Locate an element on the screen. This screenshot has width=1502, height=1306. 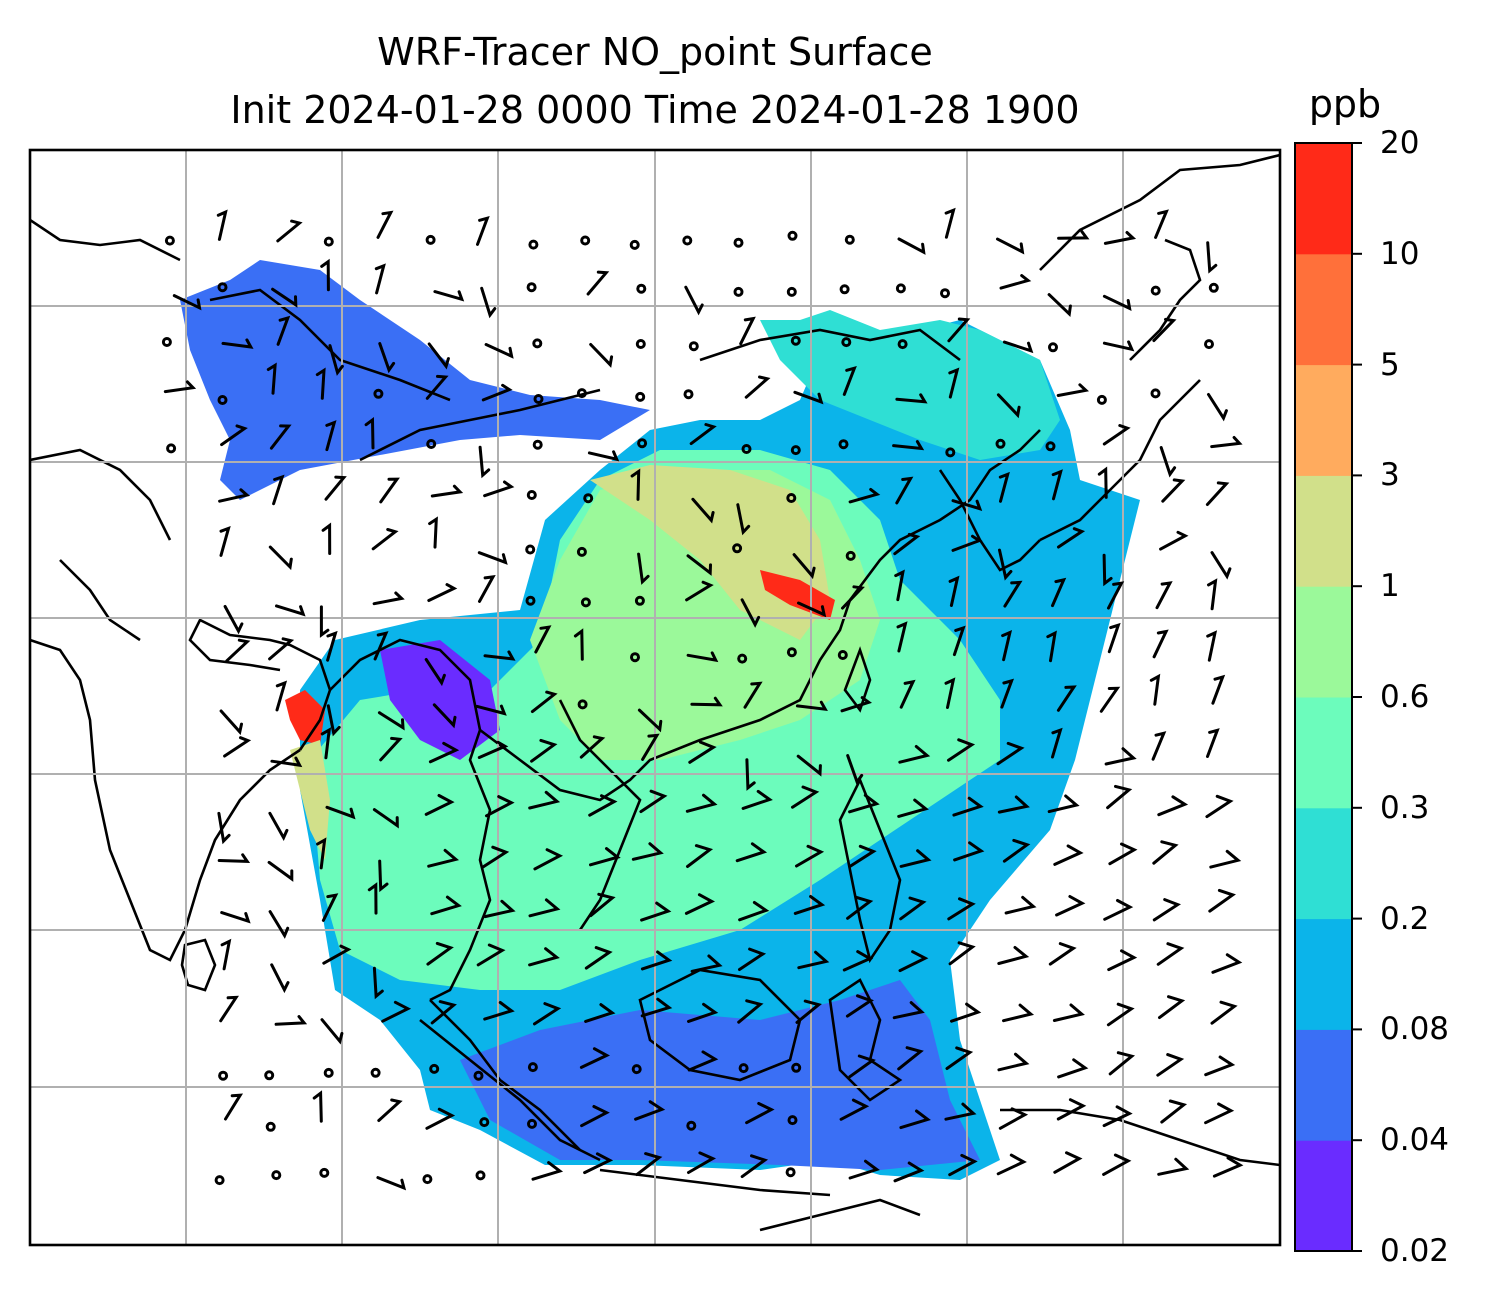
field-indochina-low is located at coordinates (440, 700).